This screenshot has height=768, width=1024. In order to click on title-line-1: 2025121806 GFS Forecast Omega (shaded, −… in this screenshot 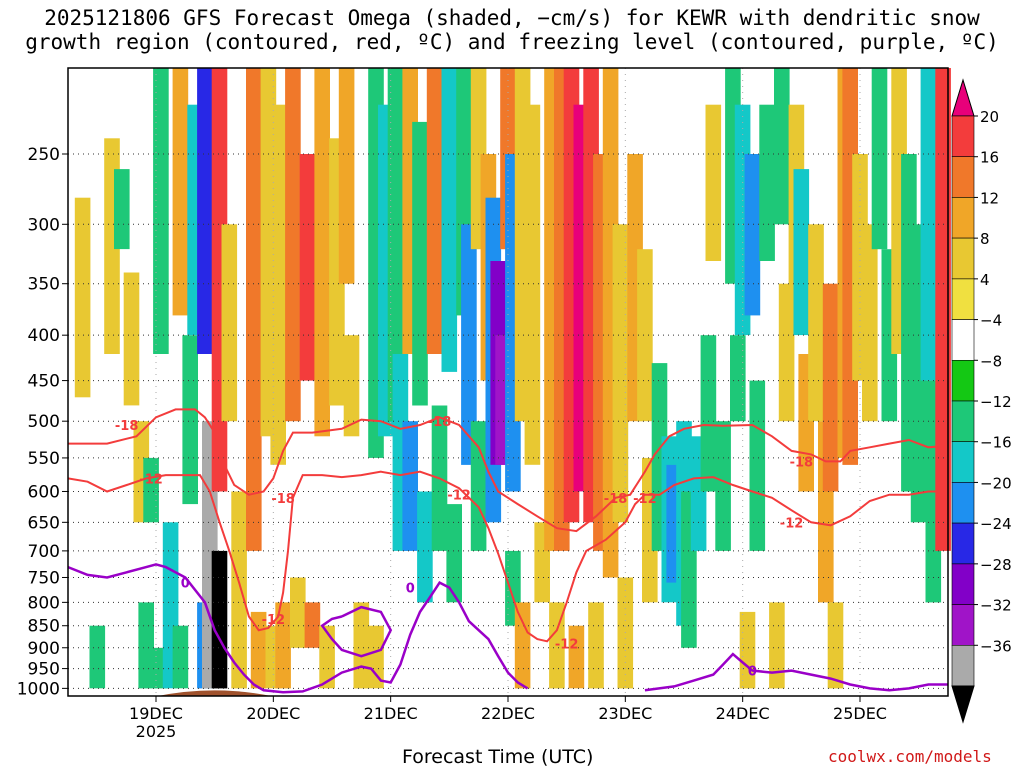, I will do `click(512, 18)`.